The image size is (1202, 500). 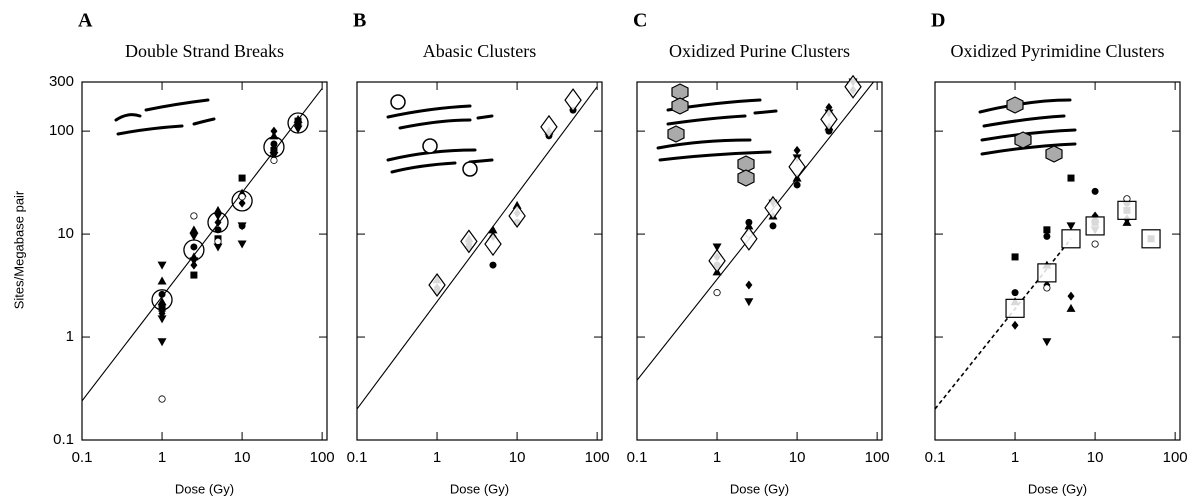 What do you see at coordinates (63, 439) in the screenshot?
I see `y-tick-label: 0.1` at bounding box center [63, 439].